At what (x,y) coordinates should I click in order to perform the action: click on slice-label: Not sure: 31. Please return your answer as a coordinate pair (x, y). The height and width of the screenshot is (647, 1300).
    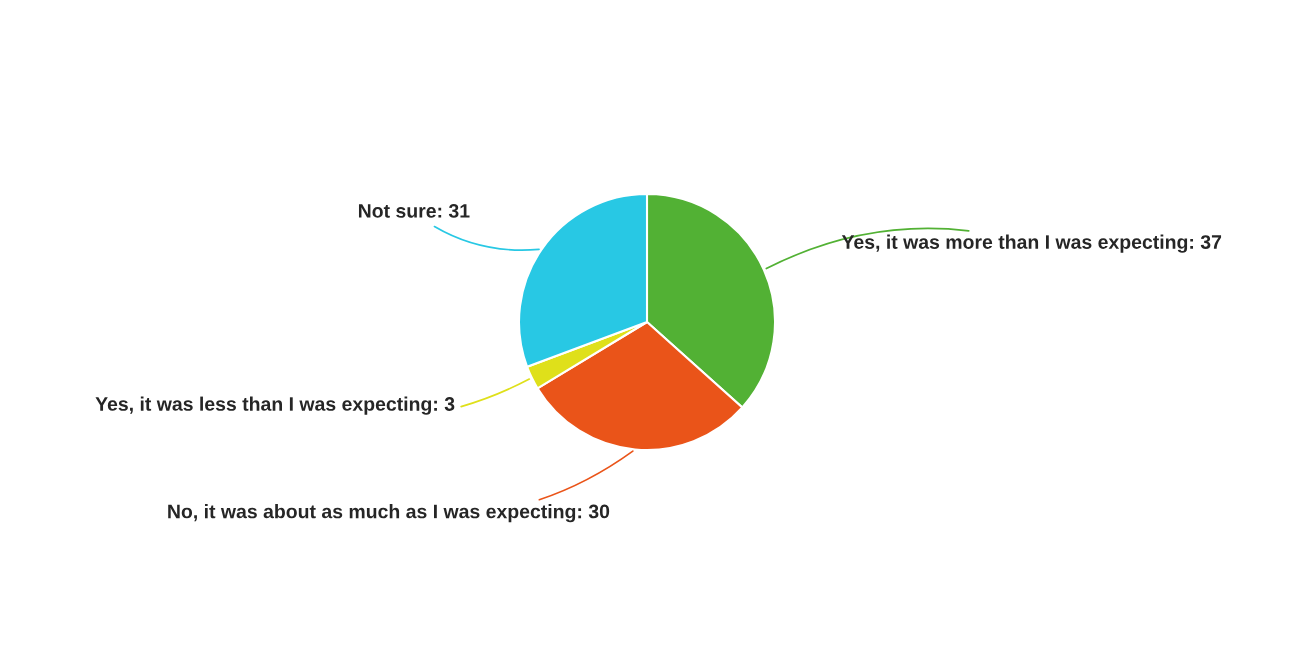
    Looking at the image, I should click on (414, 211).